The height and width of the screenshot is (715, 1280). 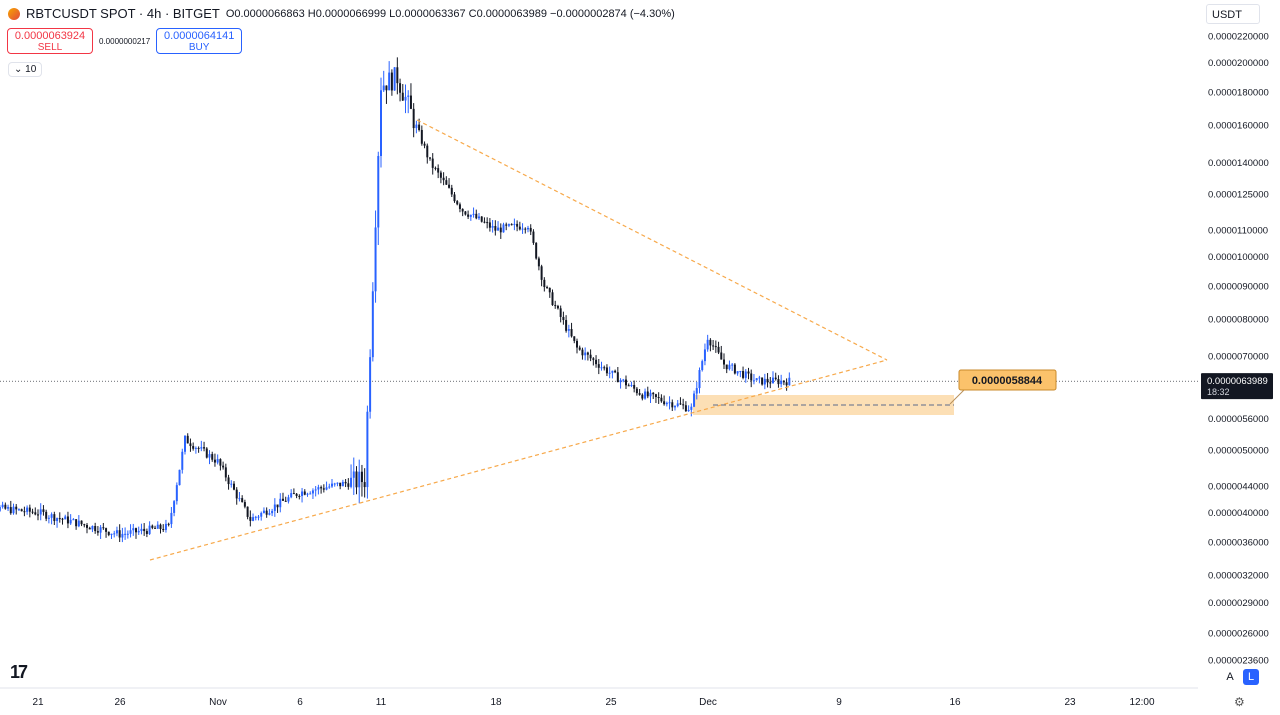 I want to click on annotation-pointer, so click(x=958, y=396).